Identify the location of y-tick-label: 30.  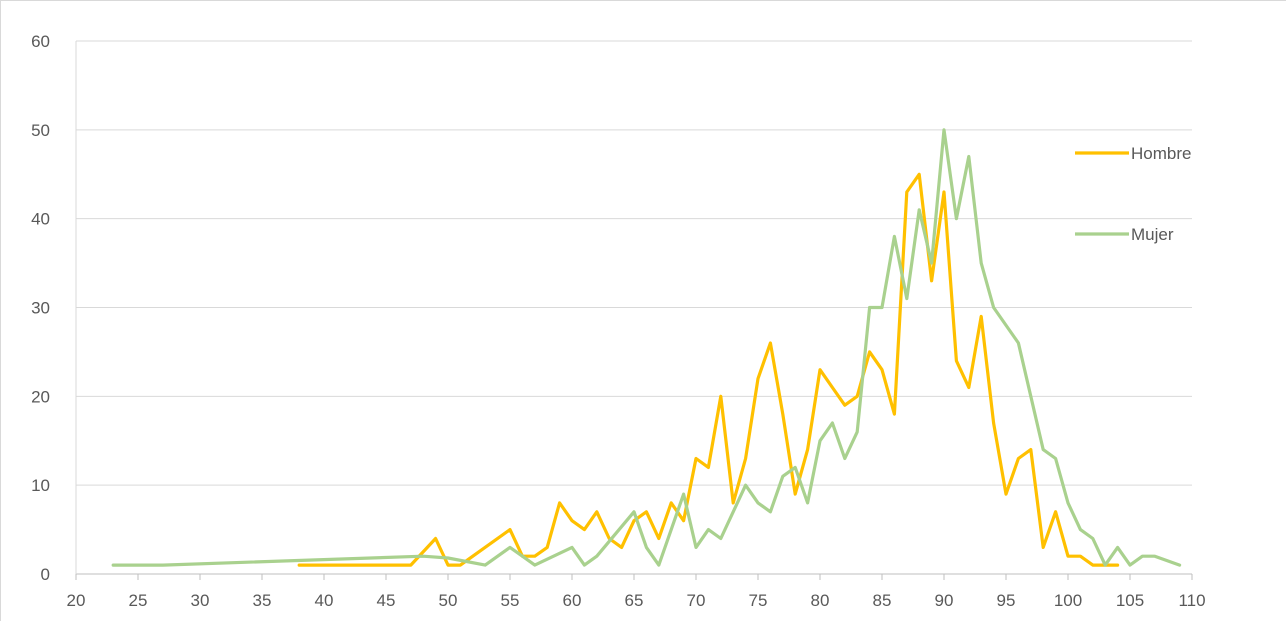
(40, 308).